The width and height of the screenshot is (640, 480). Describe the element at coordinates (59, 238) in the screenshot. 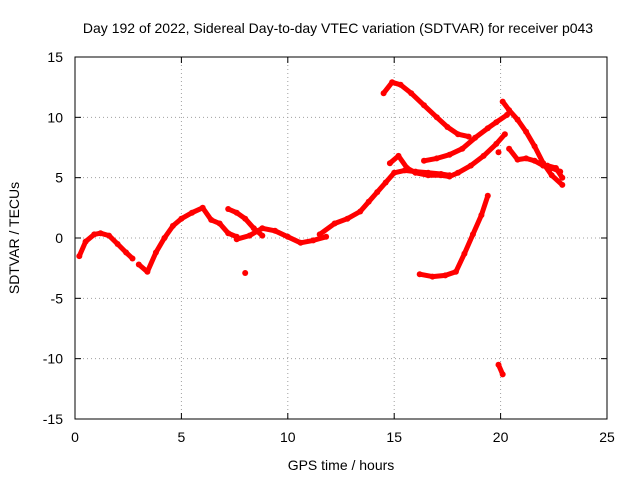

I see `y-tick-label: 0` at that location.